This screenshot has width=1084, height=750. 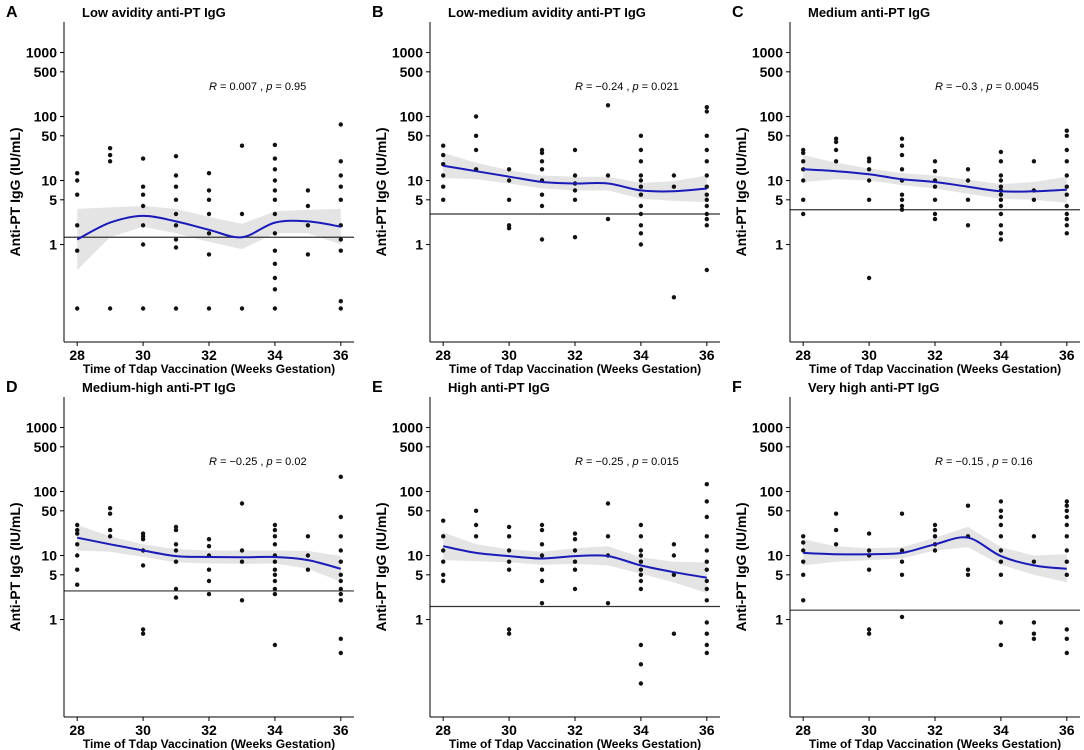 I want to click on correlation-annotation: R = −0.3 , p = 0.0045, so click(x=987, y=87).